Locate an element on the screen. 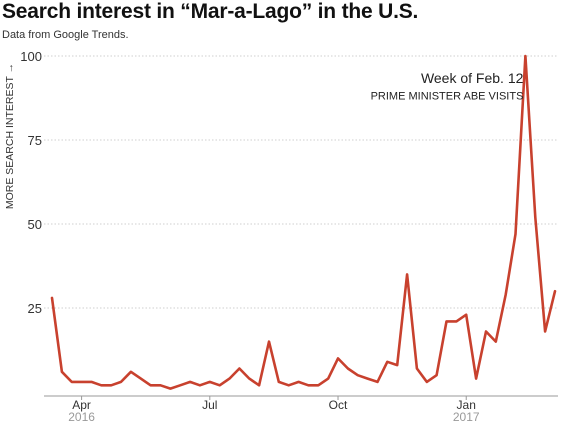  annotations: Week of Feb. 12 PRIME MINISTER ABE VISITS is located at coordinates (447, 86).